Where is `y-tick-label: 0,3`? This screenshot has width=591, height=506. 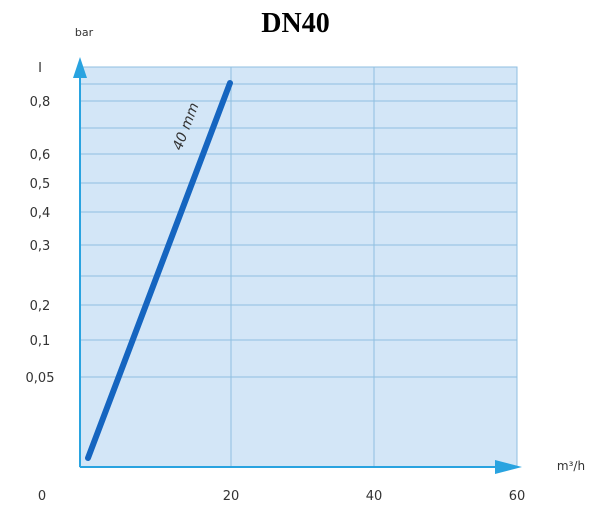
y-tick-label: 0,3 is located at coordinates (40, 246).